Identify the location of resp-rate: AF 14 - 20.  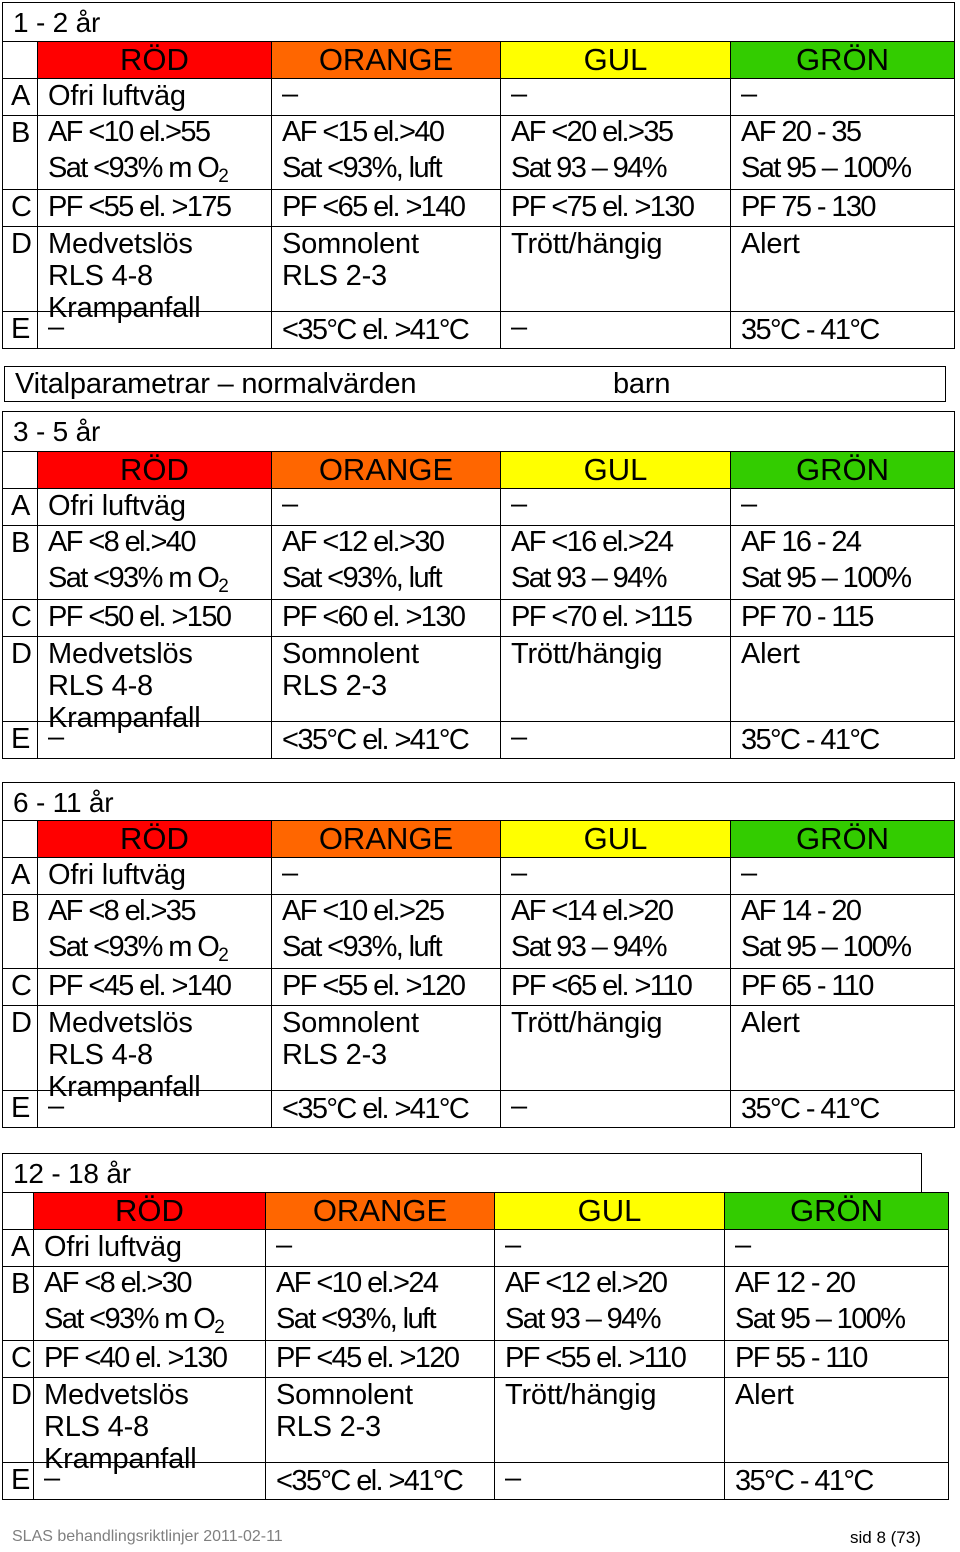
(801, 911).